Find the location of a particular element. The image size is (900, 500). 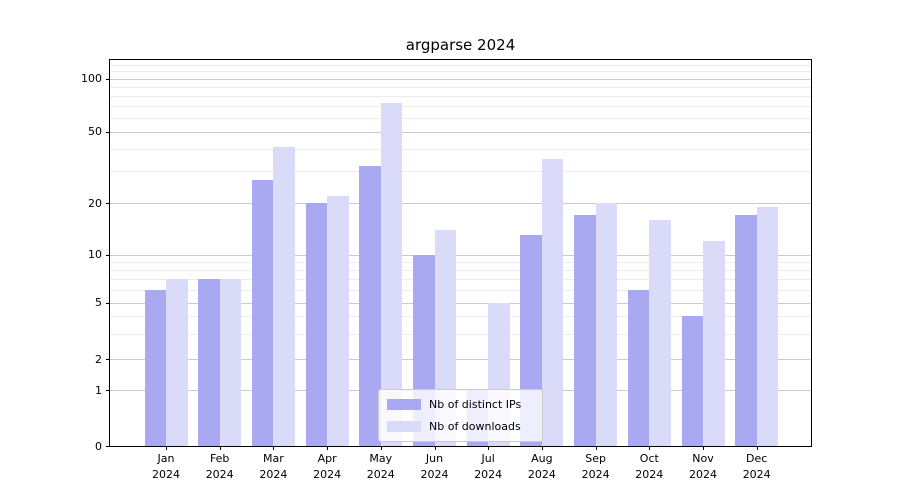

bar-distinct-ips-dec-2024 is located at coordinates (746, 330).